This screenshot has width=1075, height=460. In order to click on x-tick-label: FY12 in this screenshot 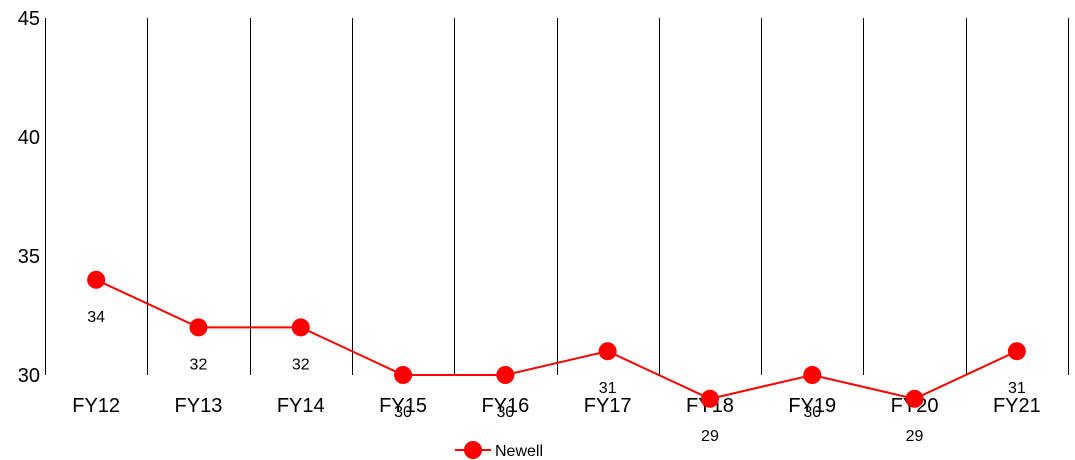, I will do `click(96, 406)`.